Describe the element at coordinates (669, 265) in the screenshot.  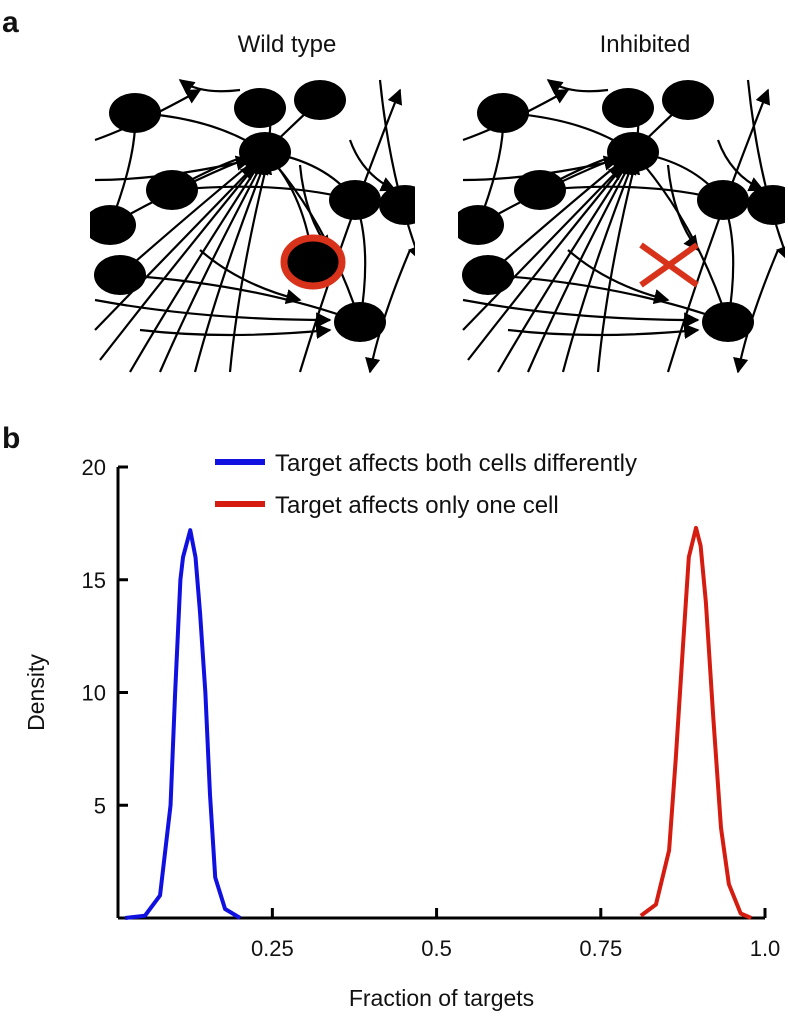
I see `inhibition-mark` at that location.